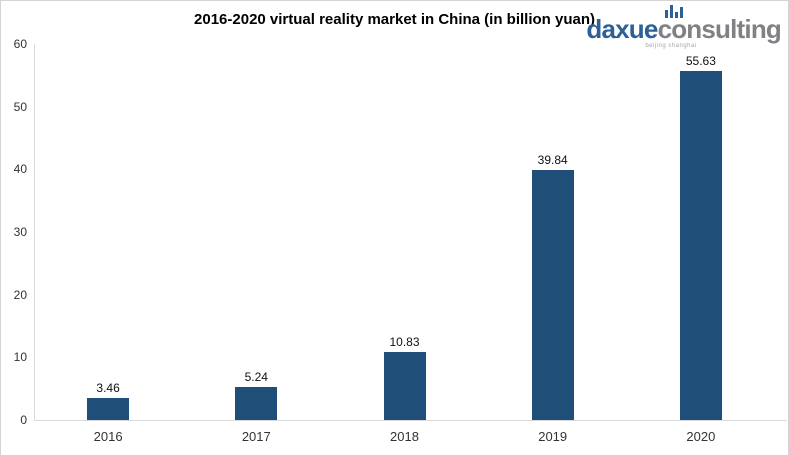 Image resolution: width=789 pixels, height=456 pixels. I want to click on x-tick-label: 2016, so click(108, 436).